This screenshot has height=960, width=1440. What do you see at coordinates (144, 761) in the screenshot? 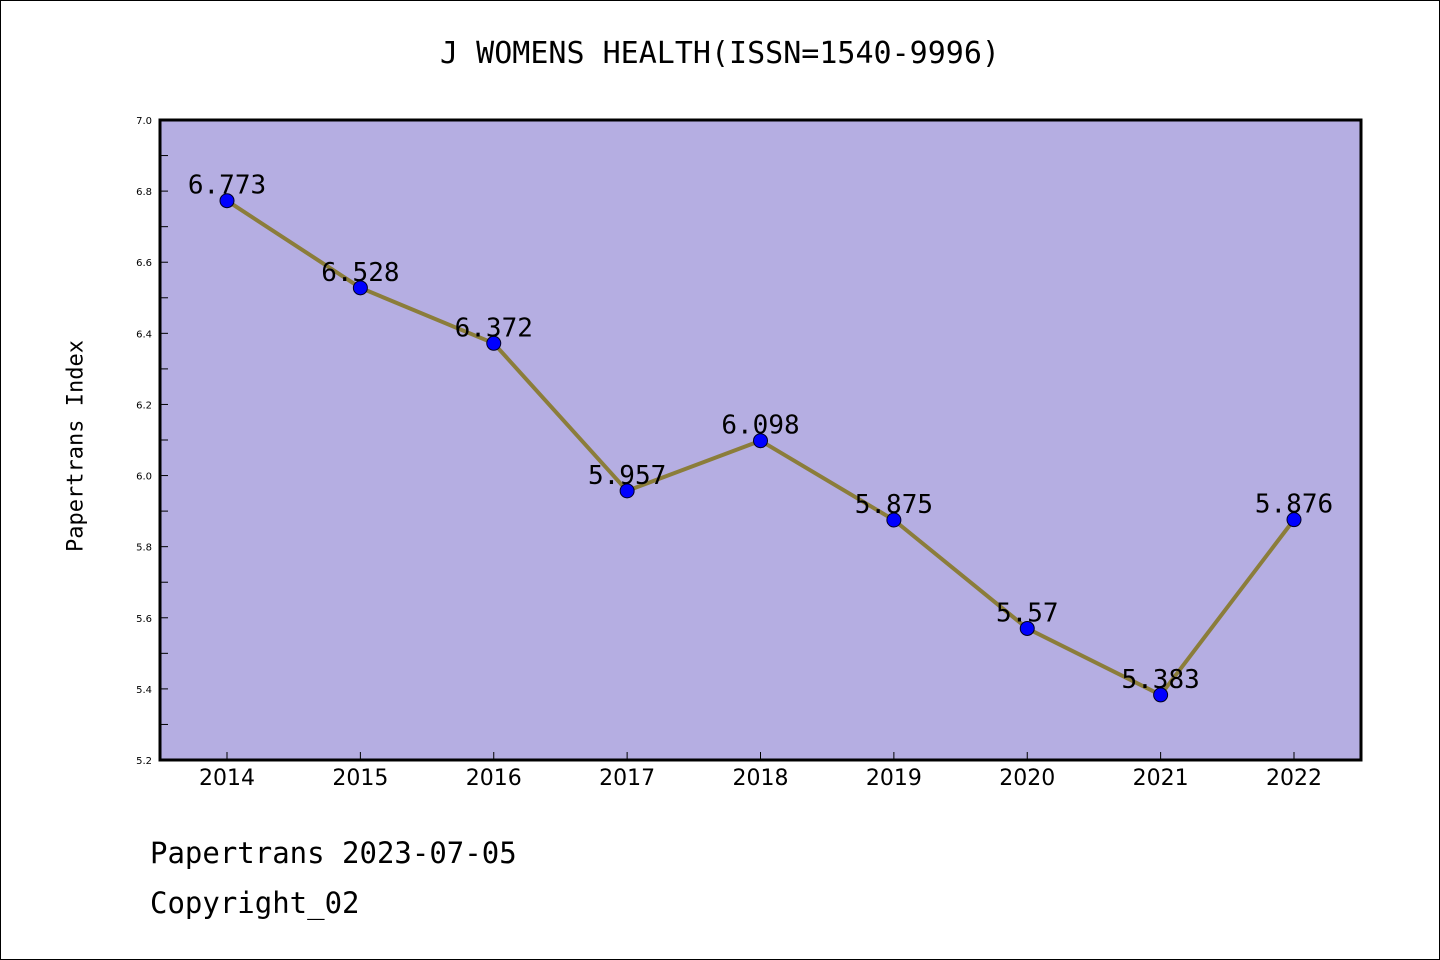
I see `y-tick-label: 5.2` at bounding box center [144, 761].